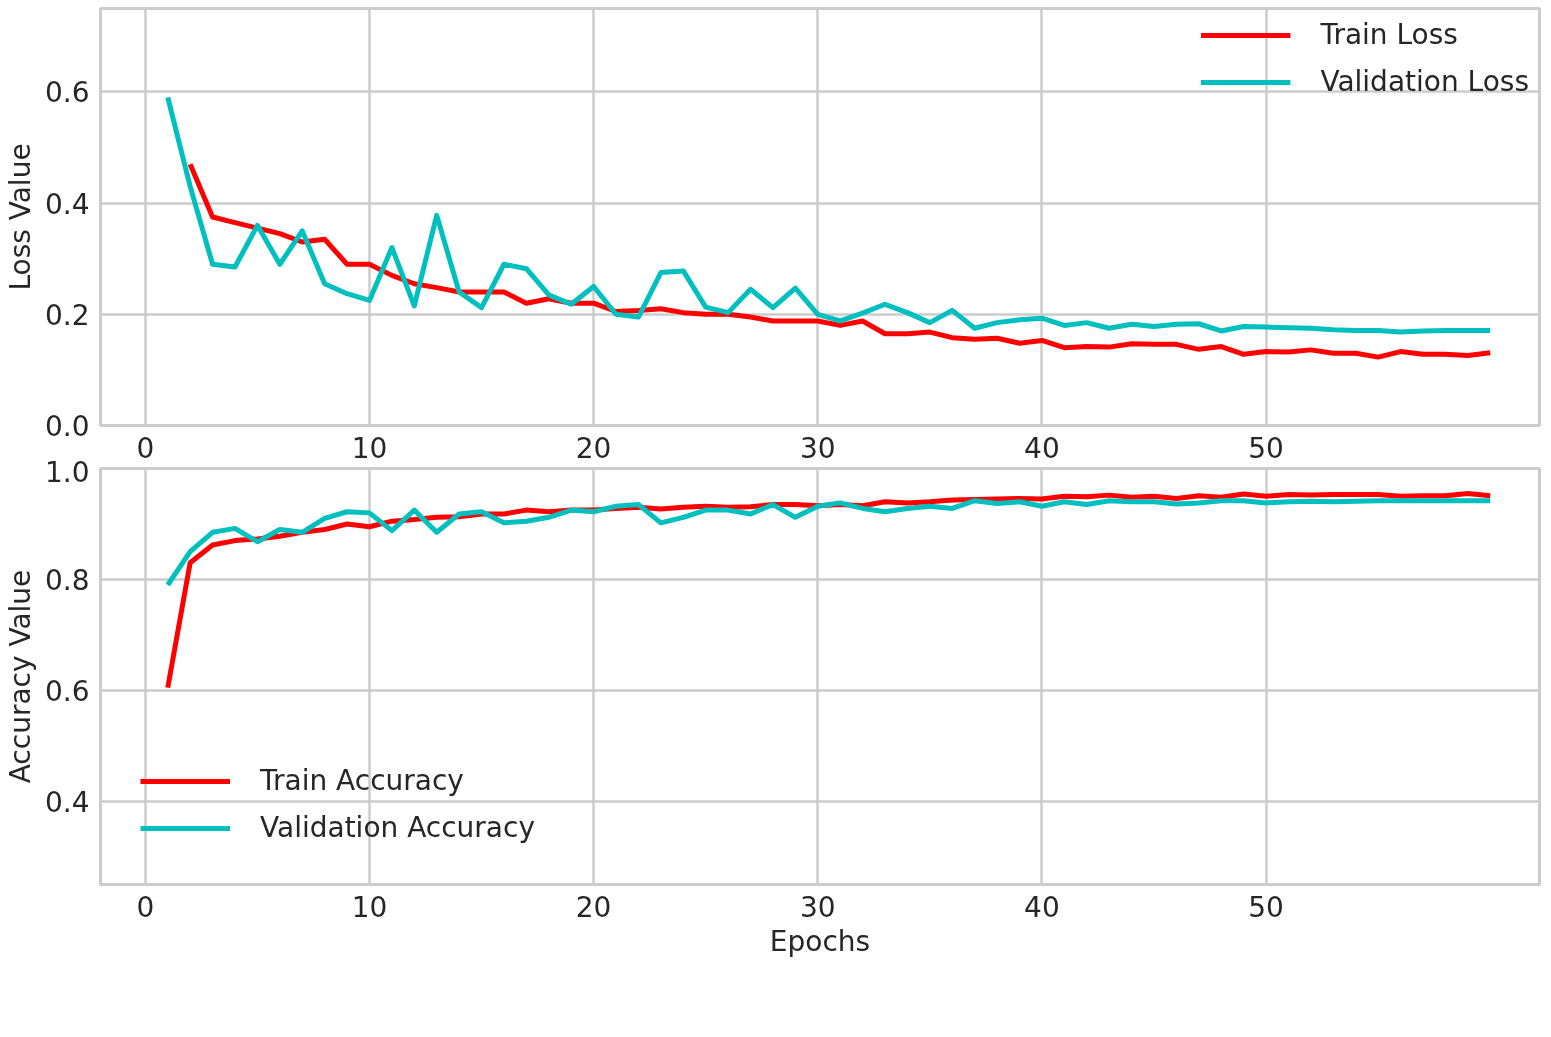 The image size is (1551, 1037). What do you see at coordinates (67, 580) in the screenshot?
I see `y-tick-label: 0.8` at bounding box center [67, 580].